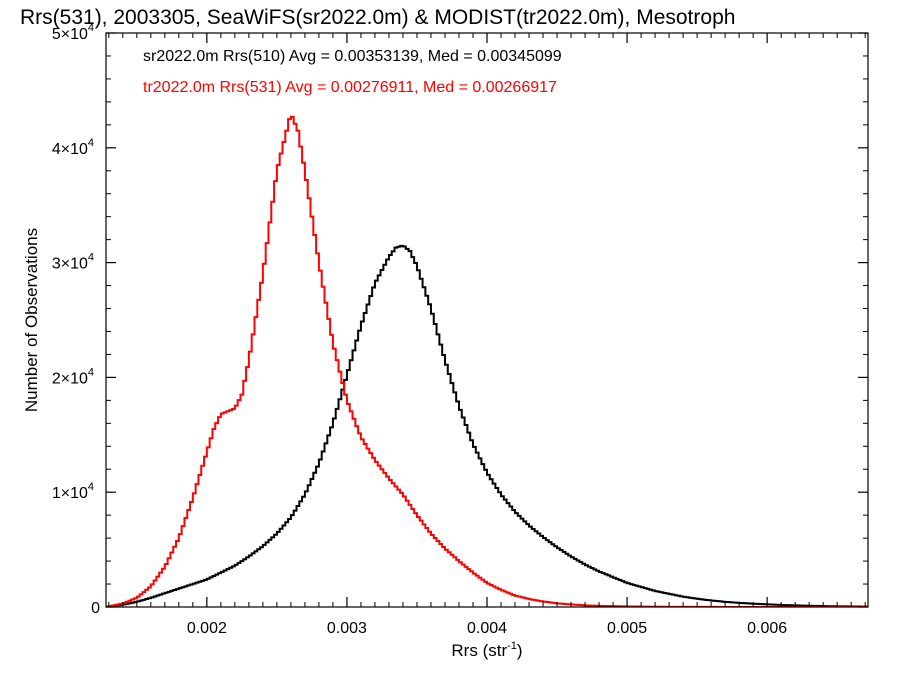 This screenshot has width=900, height=675. Describe the element at coordinates (627, 628) in the screenshot. I see `x-tick-label: 0.005` at that location.